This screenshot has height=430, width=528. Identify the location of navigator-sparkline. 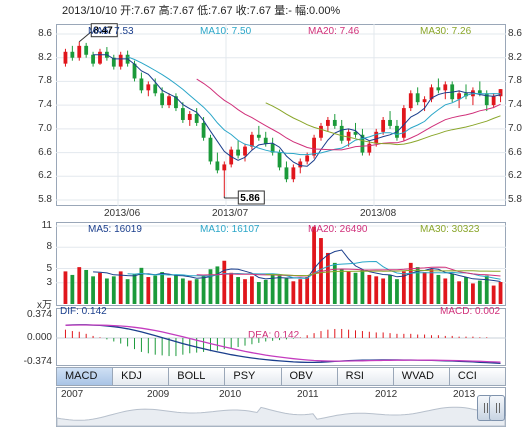
(281, 416).